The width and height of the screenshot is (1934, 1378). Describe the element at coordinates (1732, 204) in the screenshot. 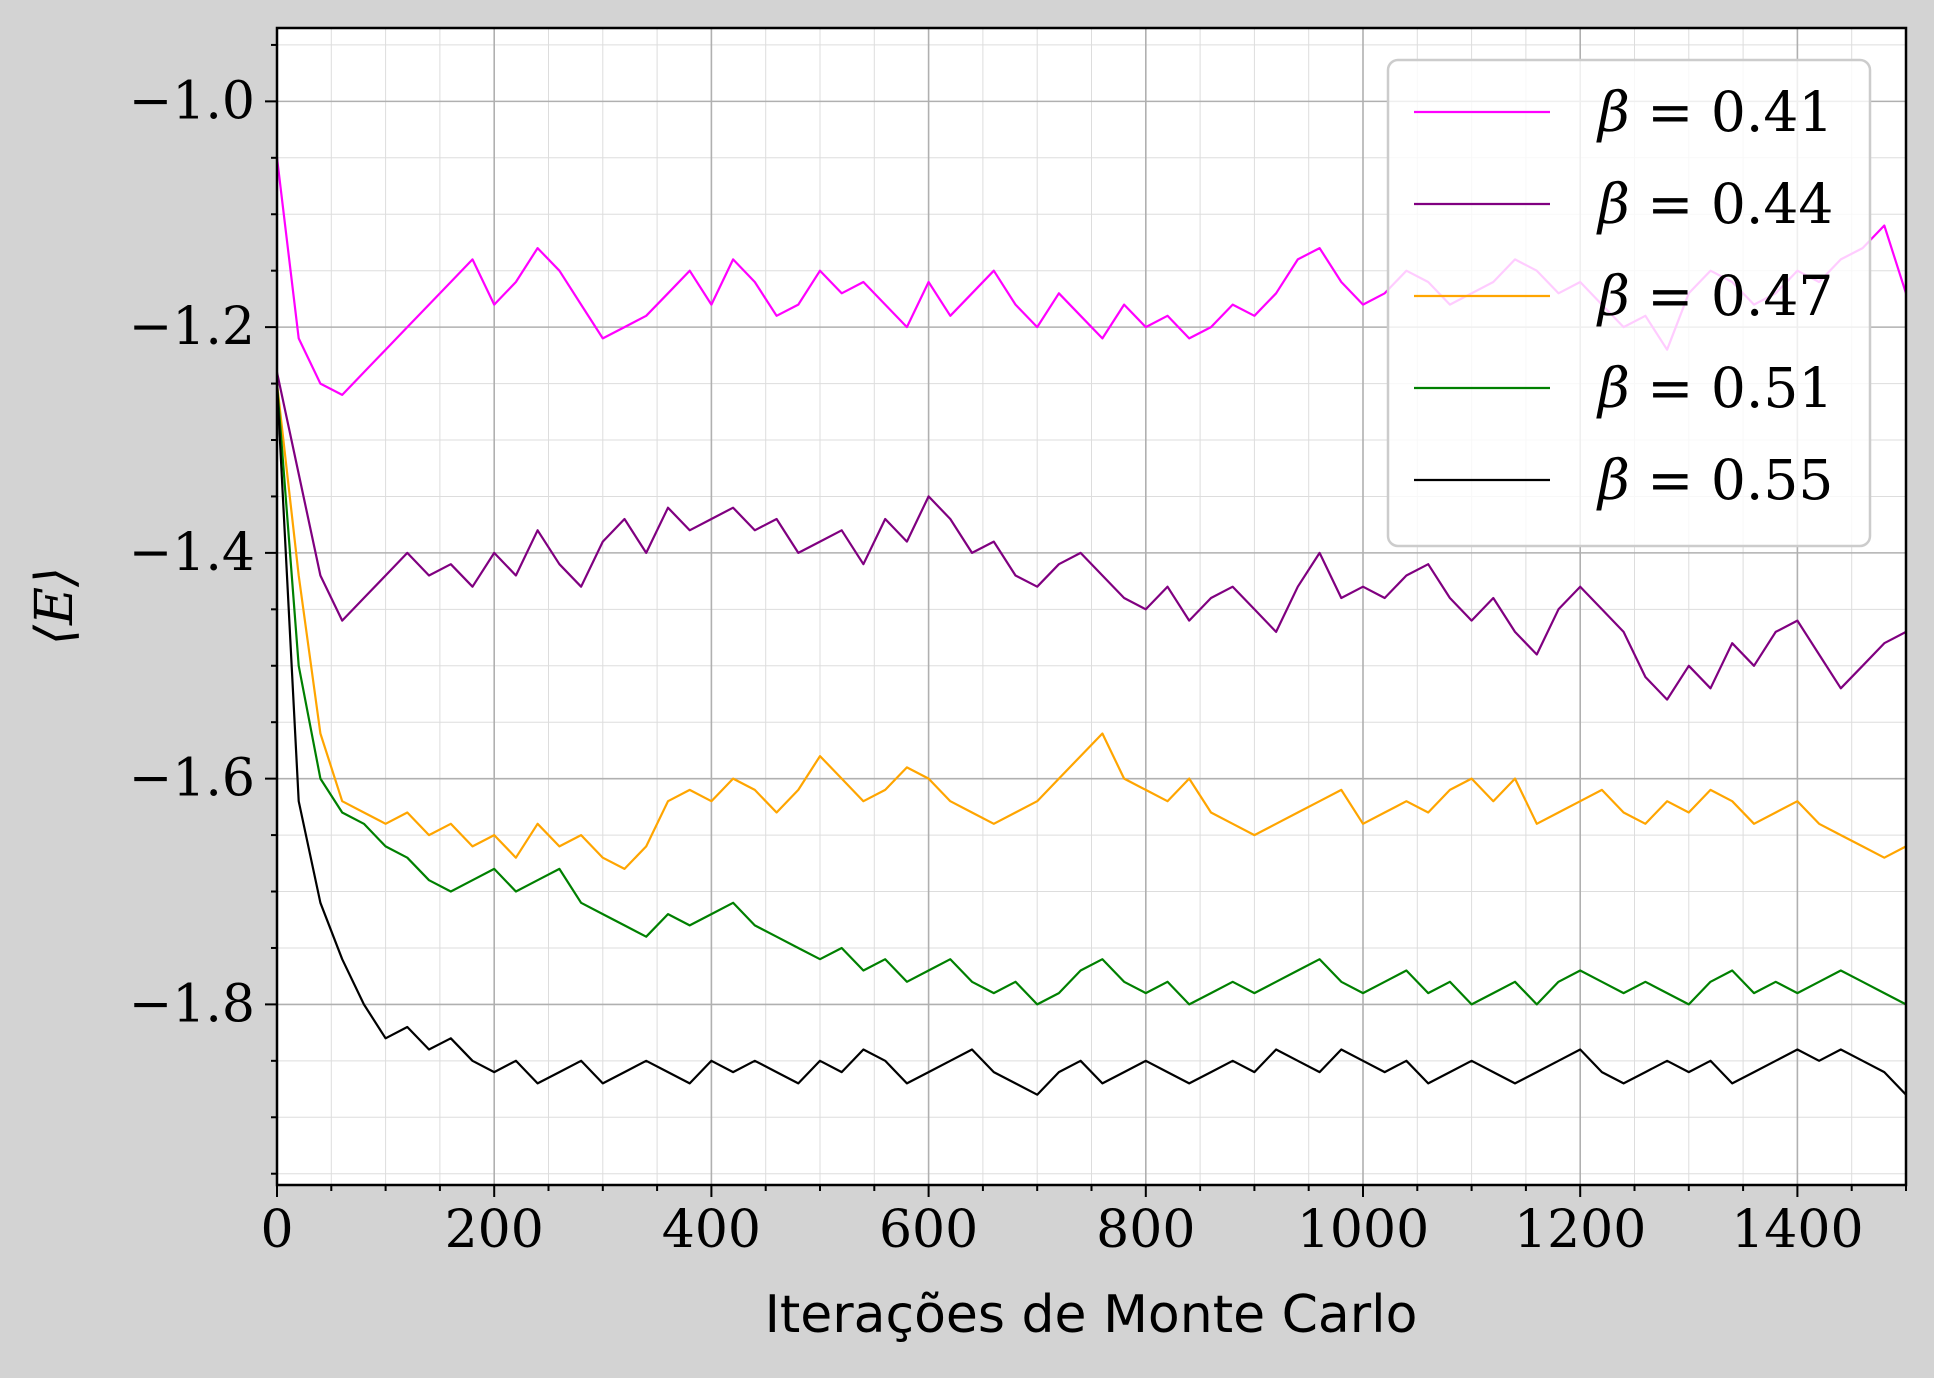

I see `legend-value: = 0.44` at that location.